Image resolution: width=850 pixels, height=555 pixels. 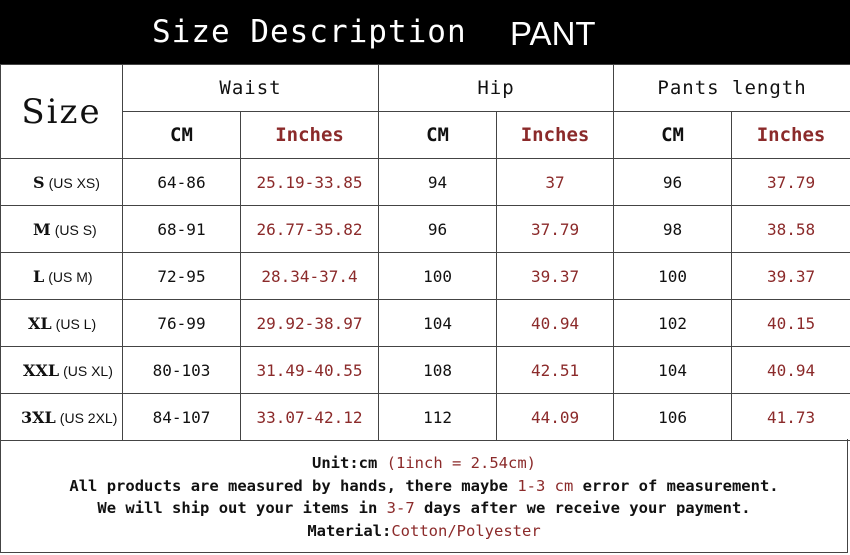 What do you see at coordinates (88, 417) in the screenshot?
I see `us-size-label: (US 2XL)` at bounding box center [88, 417].